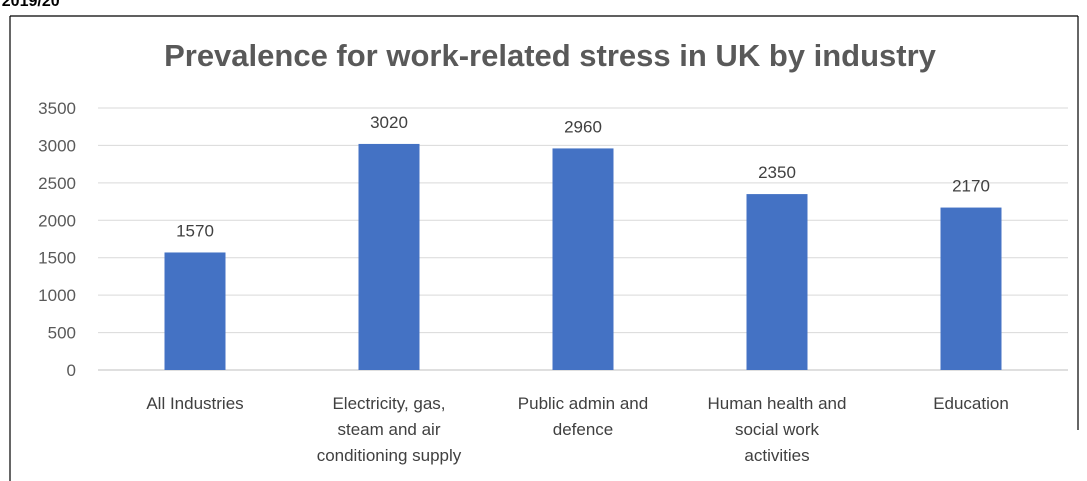  Describe the element at coordinates (389, 122) in the screenshot. I see `bar-value-label: 3020` at that location.